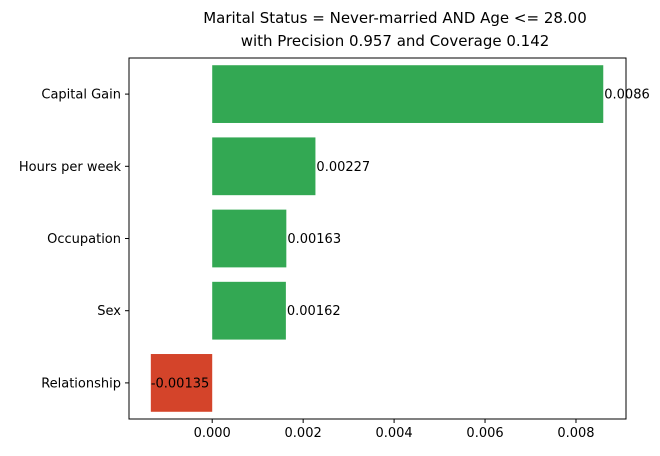 This screenshot has height=456, width=660. I want to click on bar-hours-per-week, so click(264, 166).